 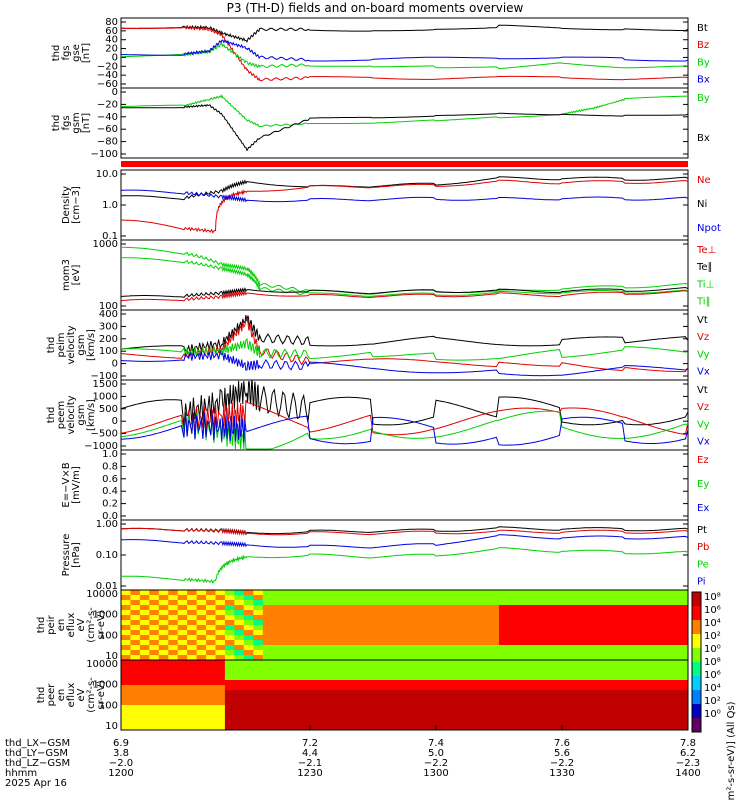 I want to click on series-Vt, so click(x=404, y=403).